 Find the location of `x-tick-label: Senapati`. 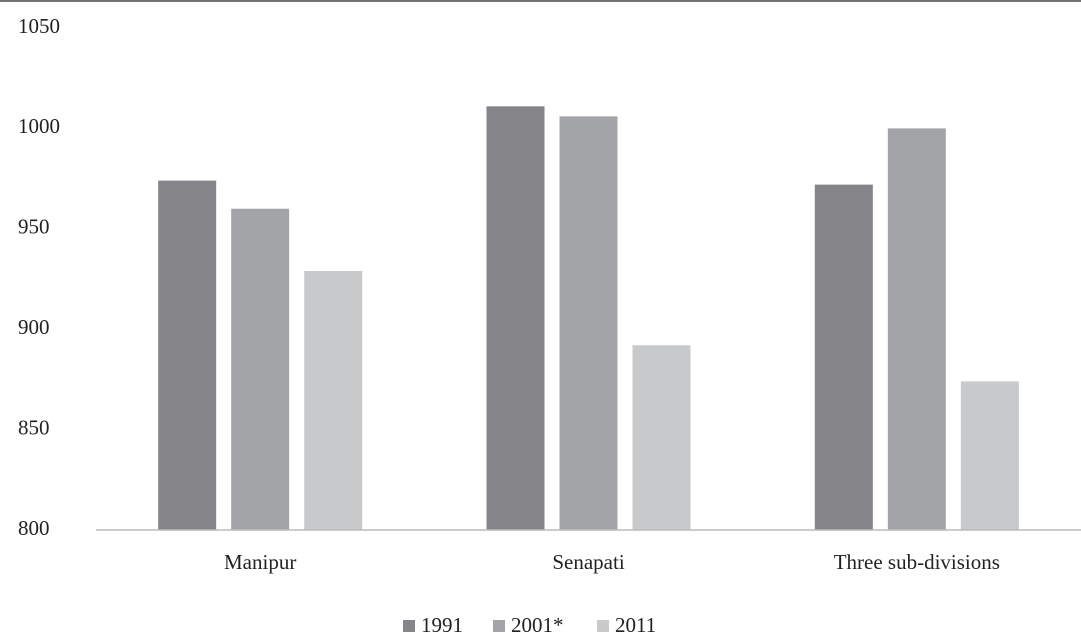

x-tick-label: Senapati is located at coordinates (588, 562).